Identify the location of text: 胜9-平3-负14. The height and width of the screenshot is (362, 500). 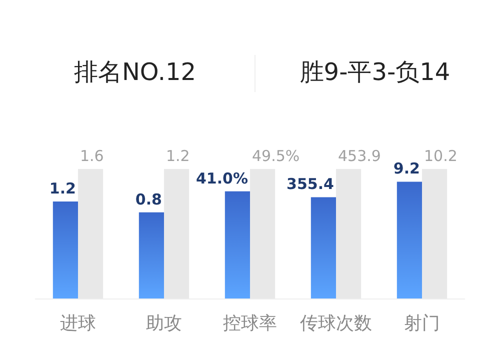
(375, 72).